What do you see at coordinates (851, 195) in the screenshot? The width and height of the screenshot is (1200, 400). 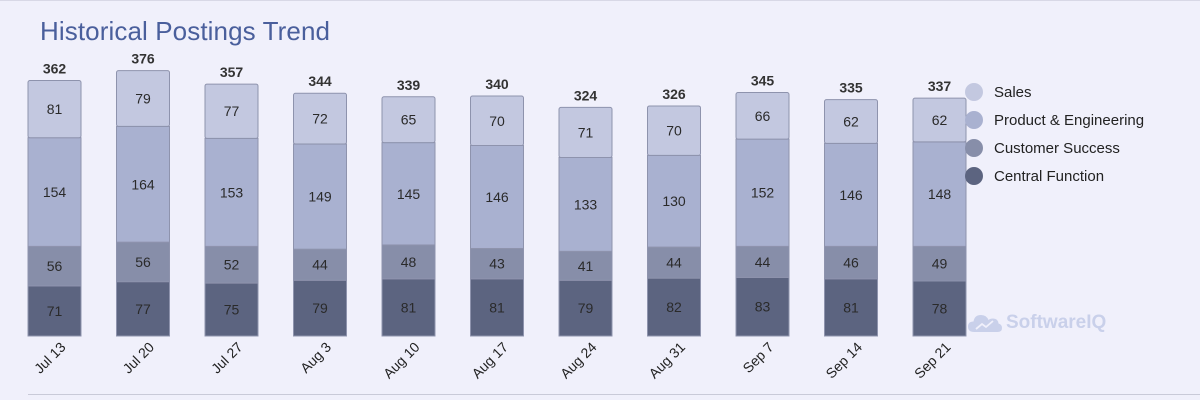 I see `segment-value-label: 146` at bounding box center [851, 195].